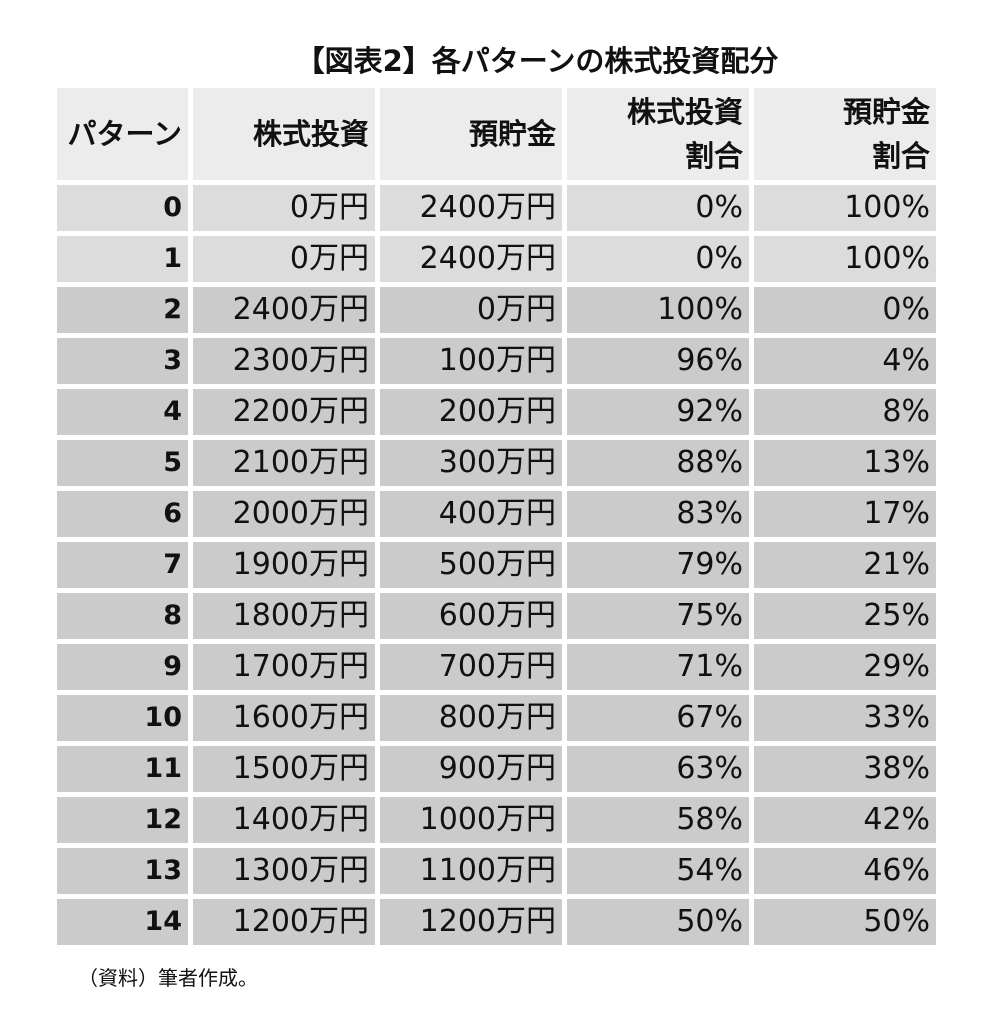  What do you see at coordinates (122, 259) in the screenshot?
I see `cell-pattern: 1` at bounding box center [122, 259].